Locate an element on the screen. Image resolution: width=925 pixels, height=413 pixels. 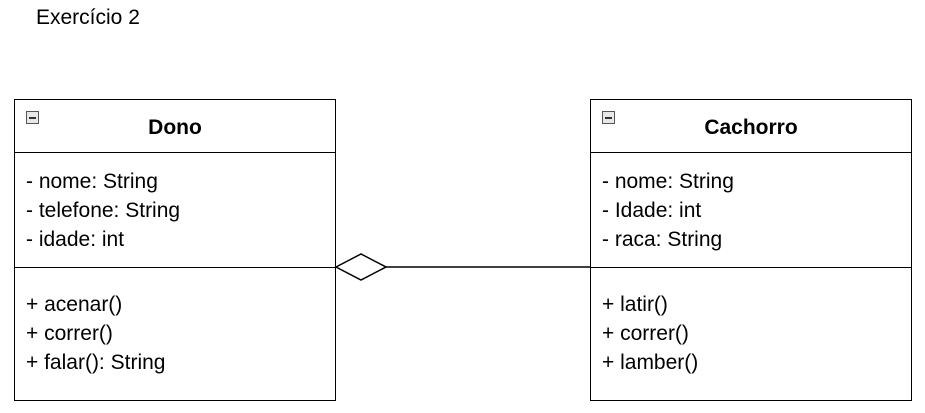
attribute: - idade: int is located at coordinates (75, 239).